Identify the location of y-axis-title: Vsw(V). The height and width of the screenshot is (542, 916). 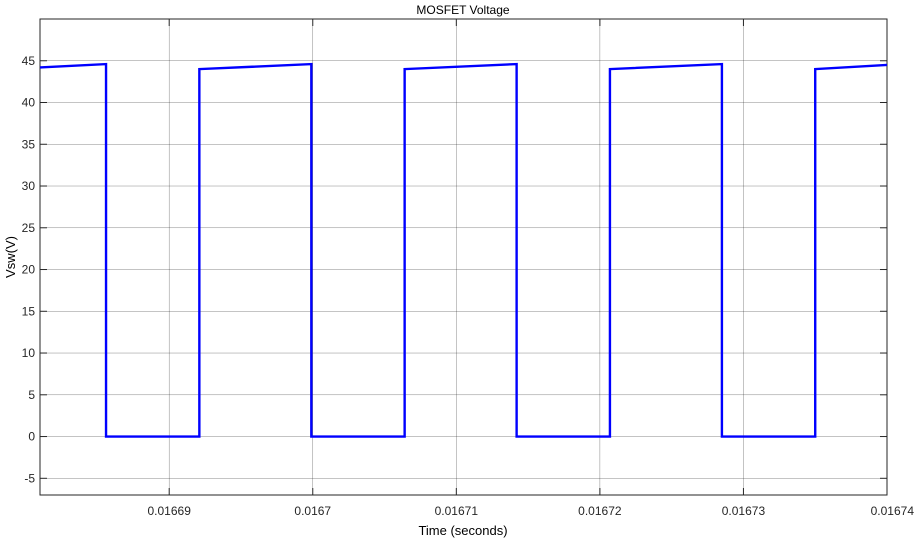
(10, 257).